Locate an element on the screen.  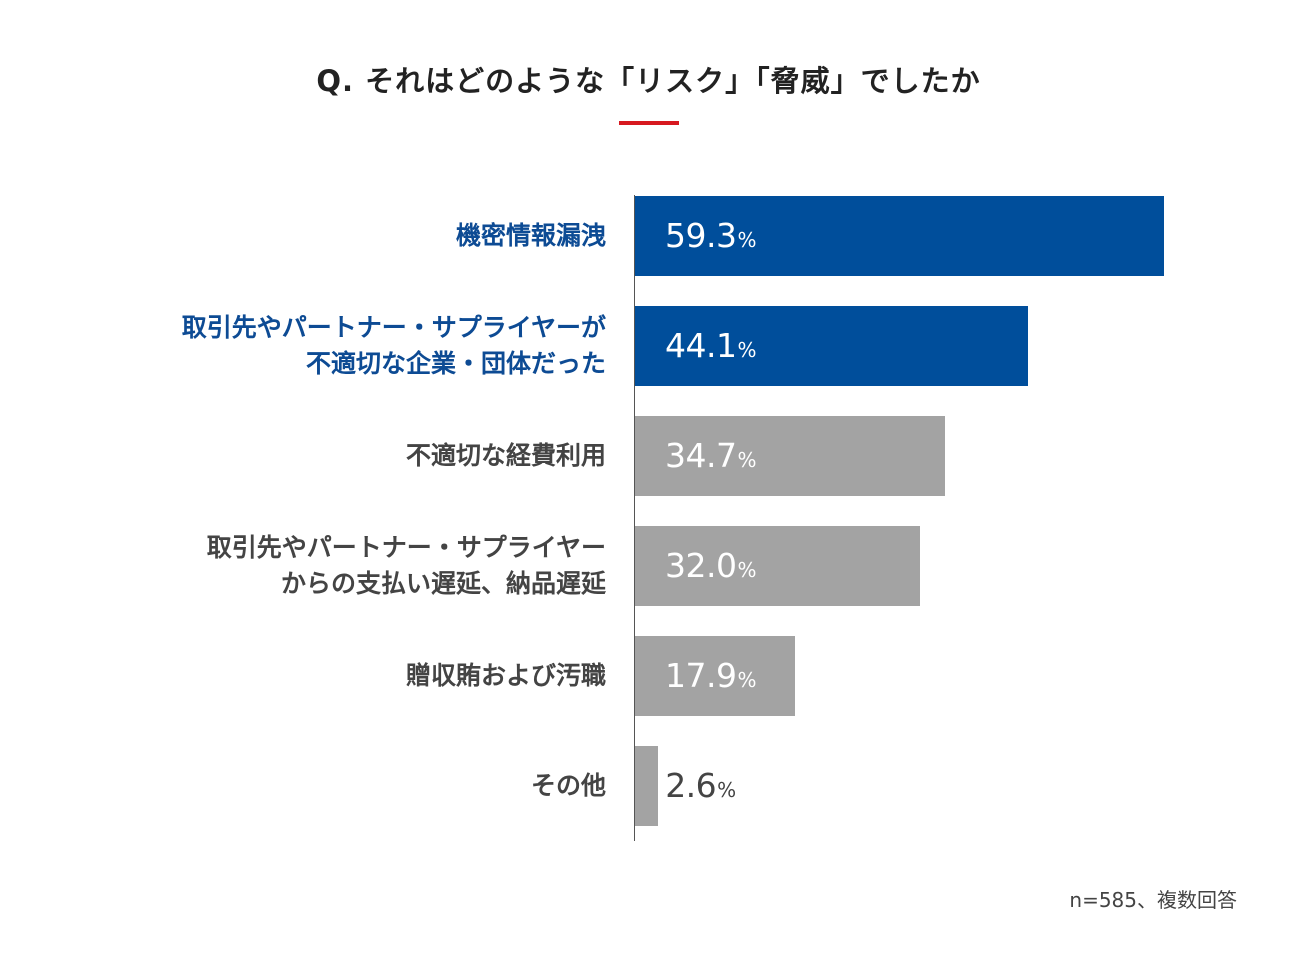
value-label: 59.3% is located at coordinates (710, 236).